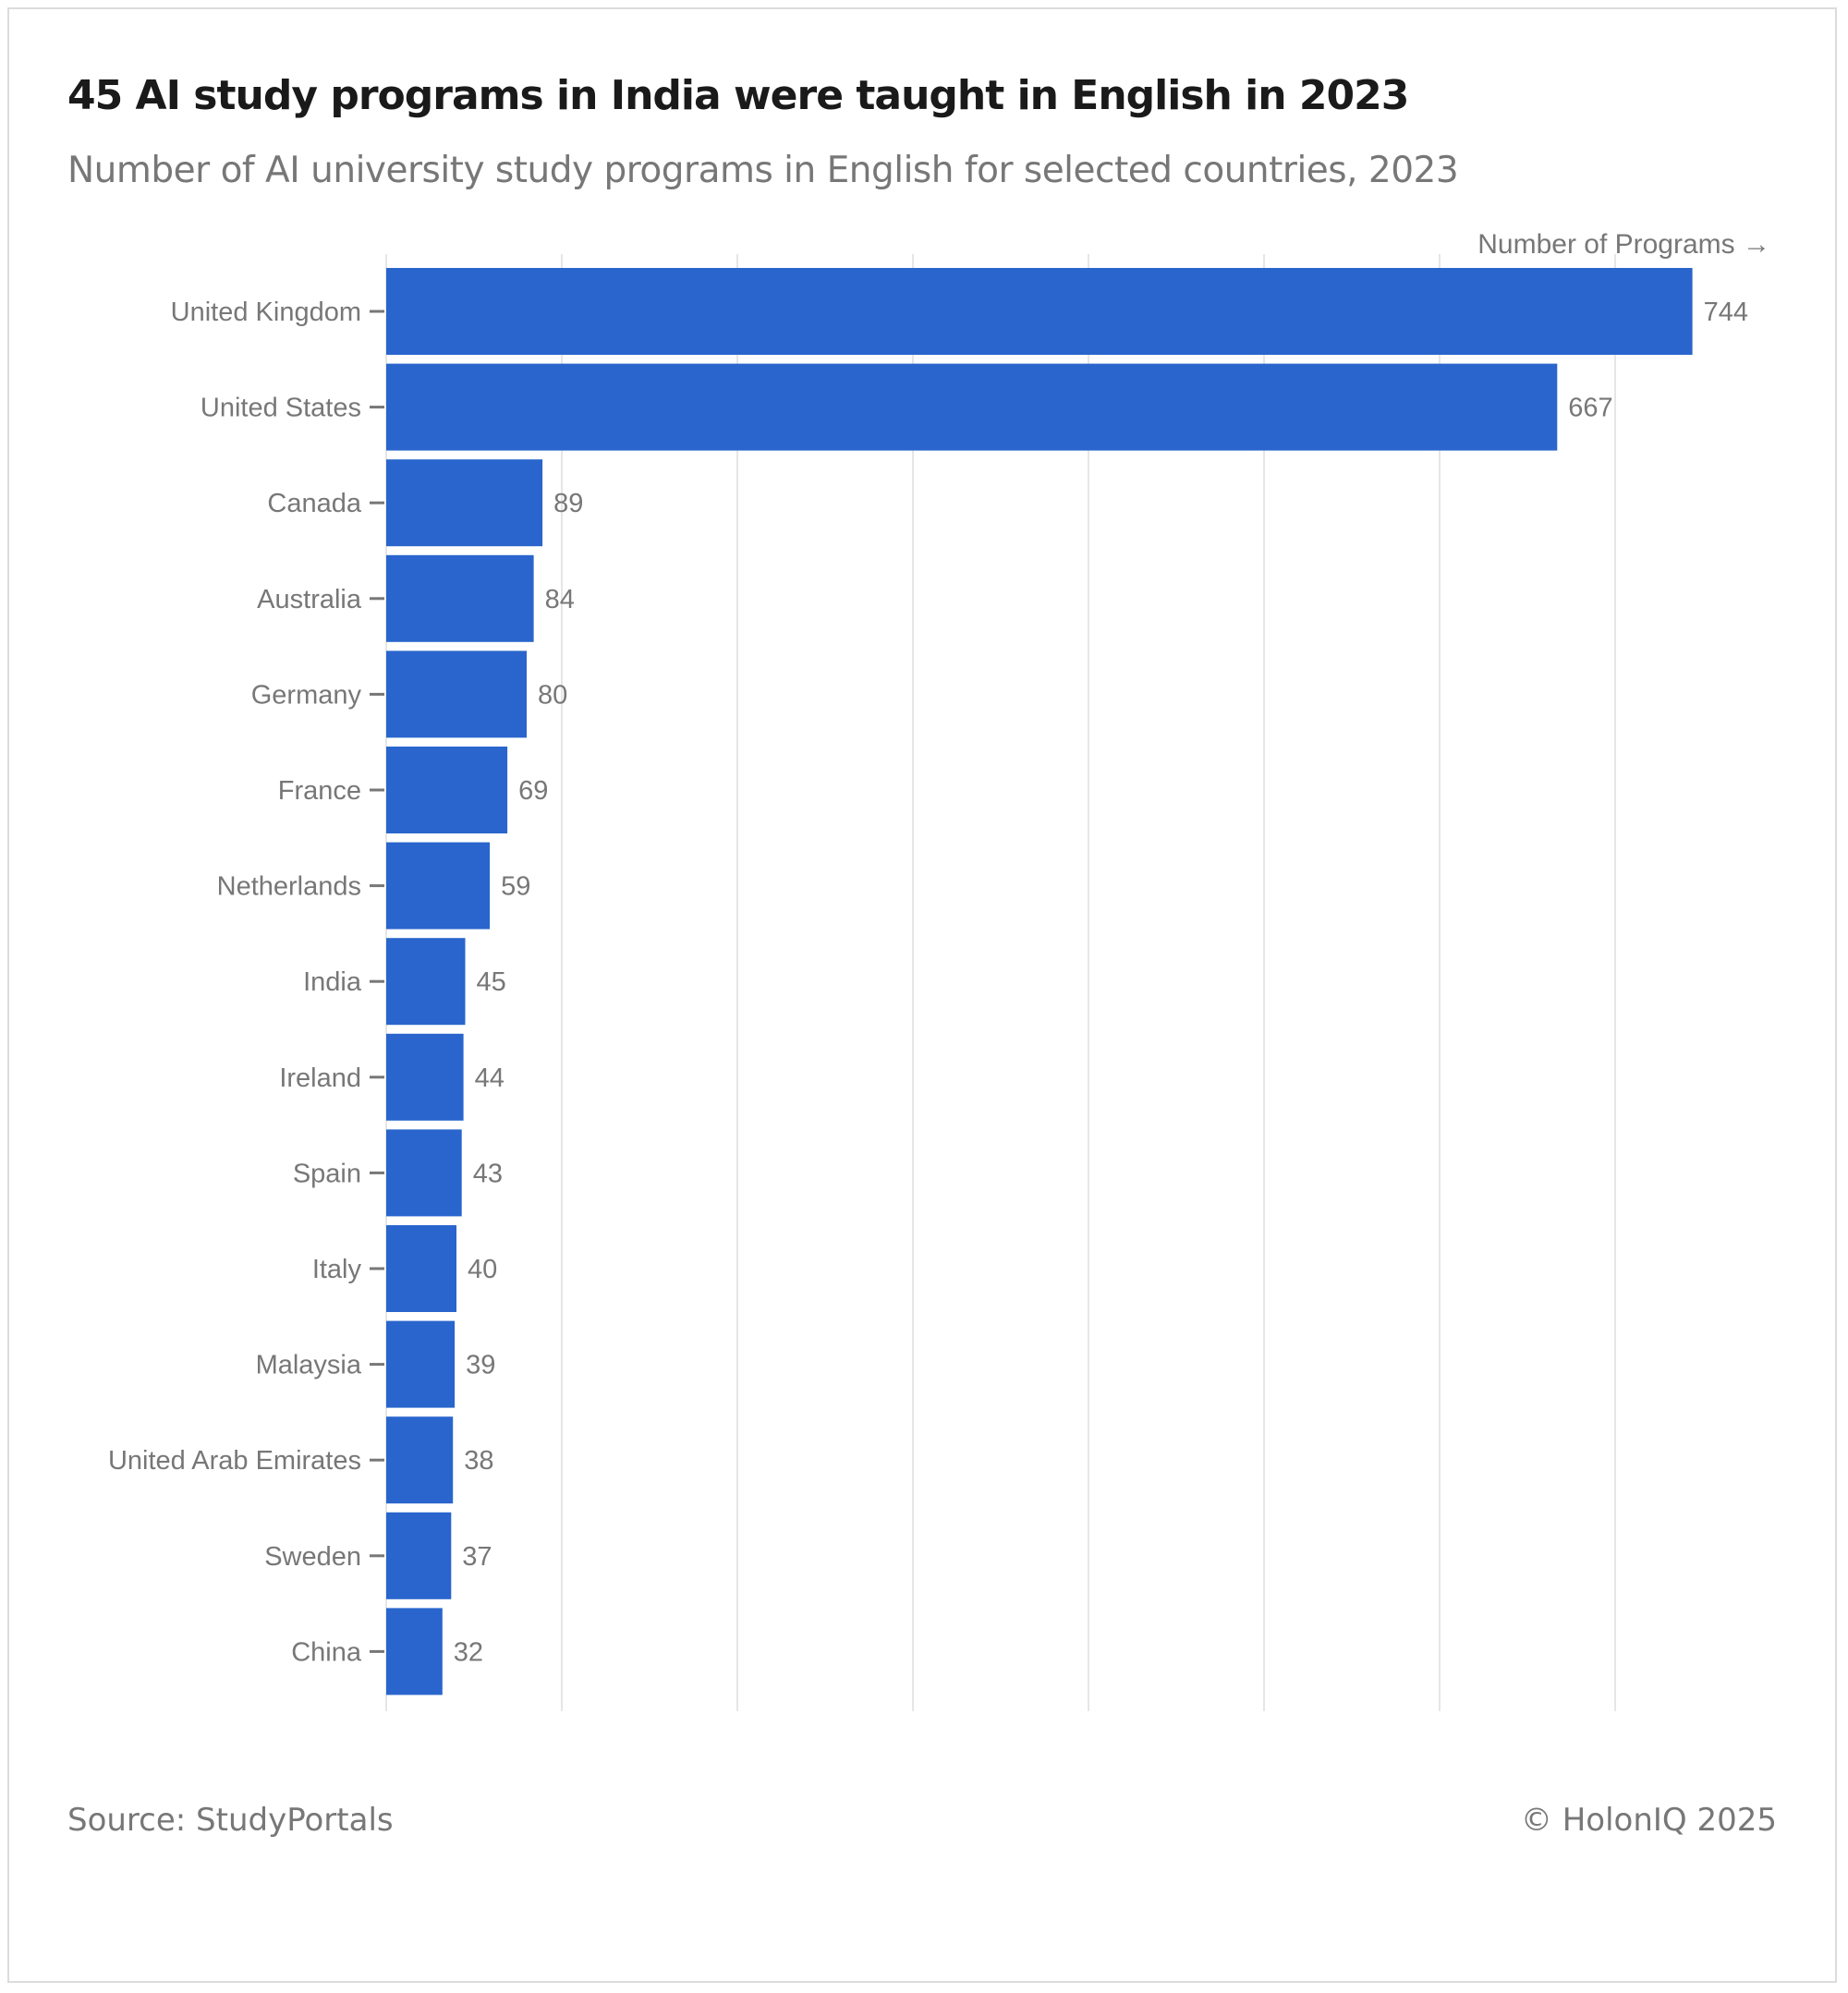 Image resolution: width=1848 pixels, height=1993 pixels. Describe the element at coordinates (310, 599) in the screenshot. I see `y-tick-label: Australia` at that location.